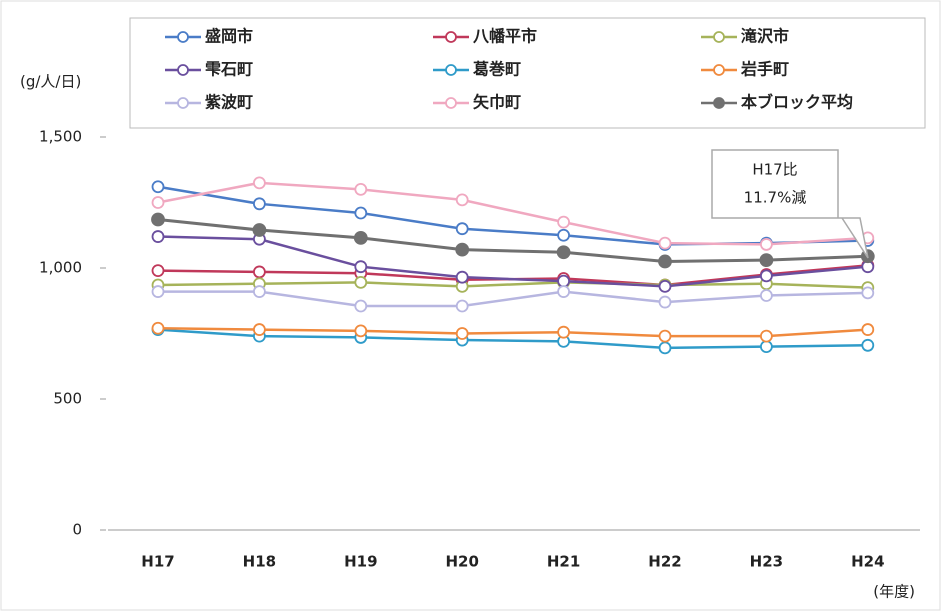 The width and height of the screenshot is (941, 611). What do you see at coordinates (774, 170) in the screenshot?
I see `annotation: H17比` at bounding box center [774, 170].